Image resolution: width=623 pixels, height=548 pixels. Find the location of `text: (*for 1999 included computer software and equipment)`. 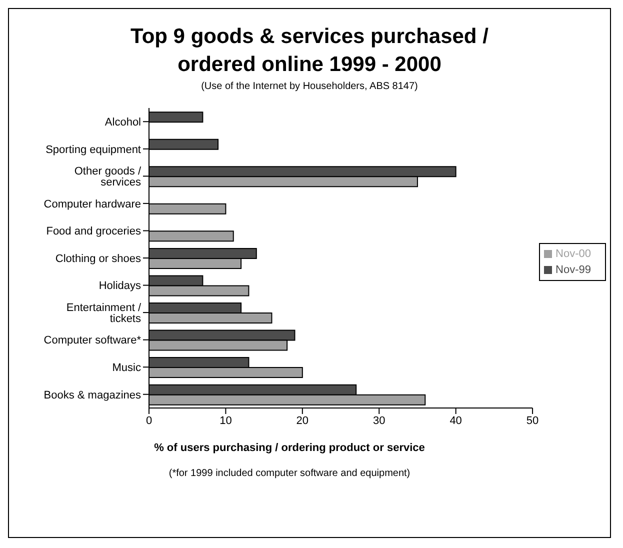

text: (*for 1999 included computer software and equipment) is located at coordinates (290, 473).